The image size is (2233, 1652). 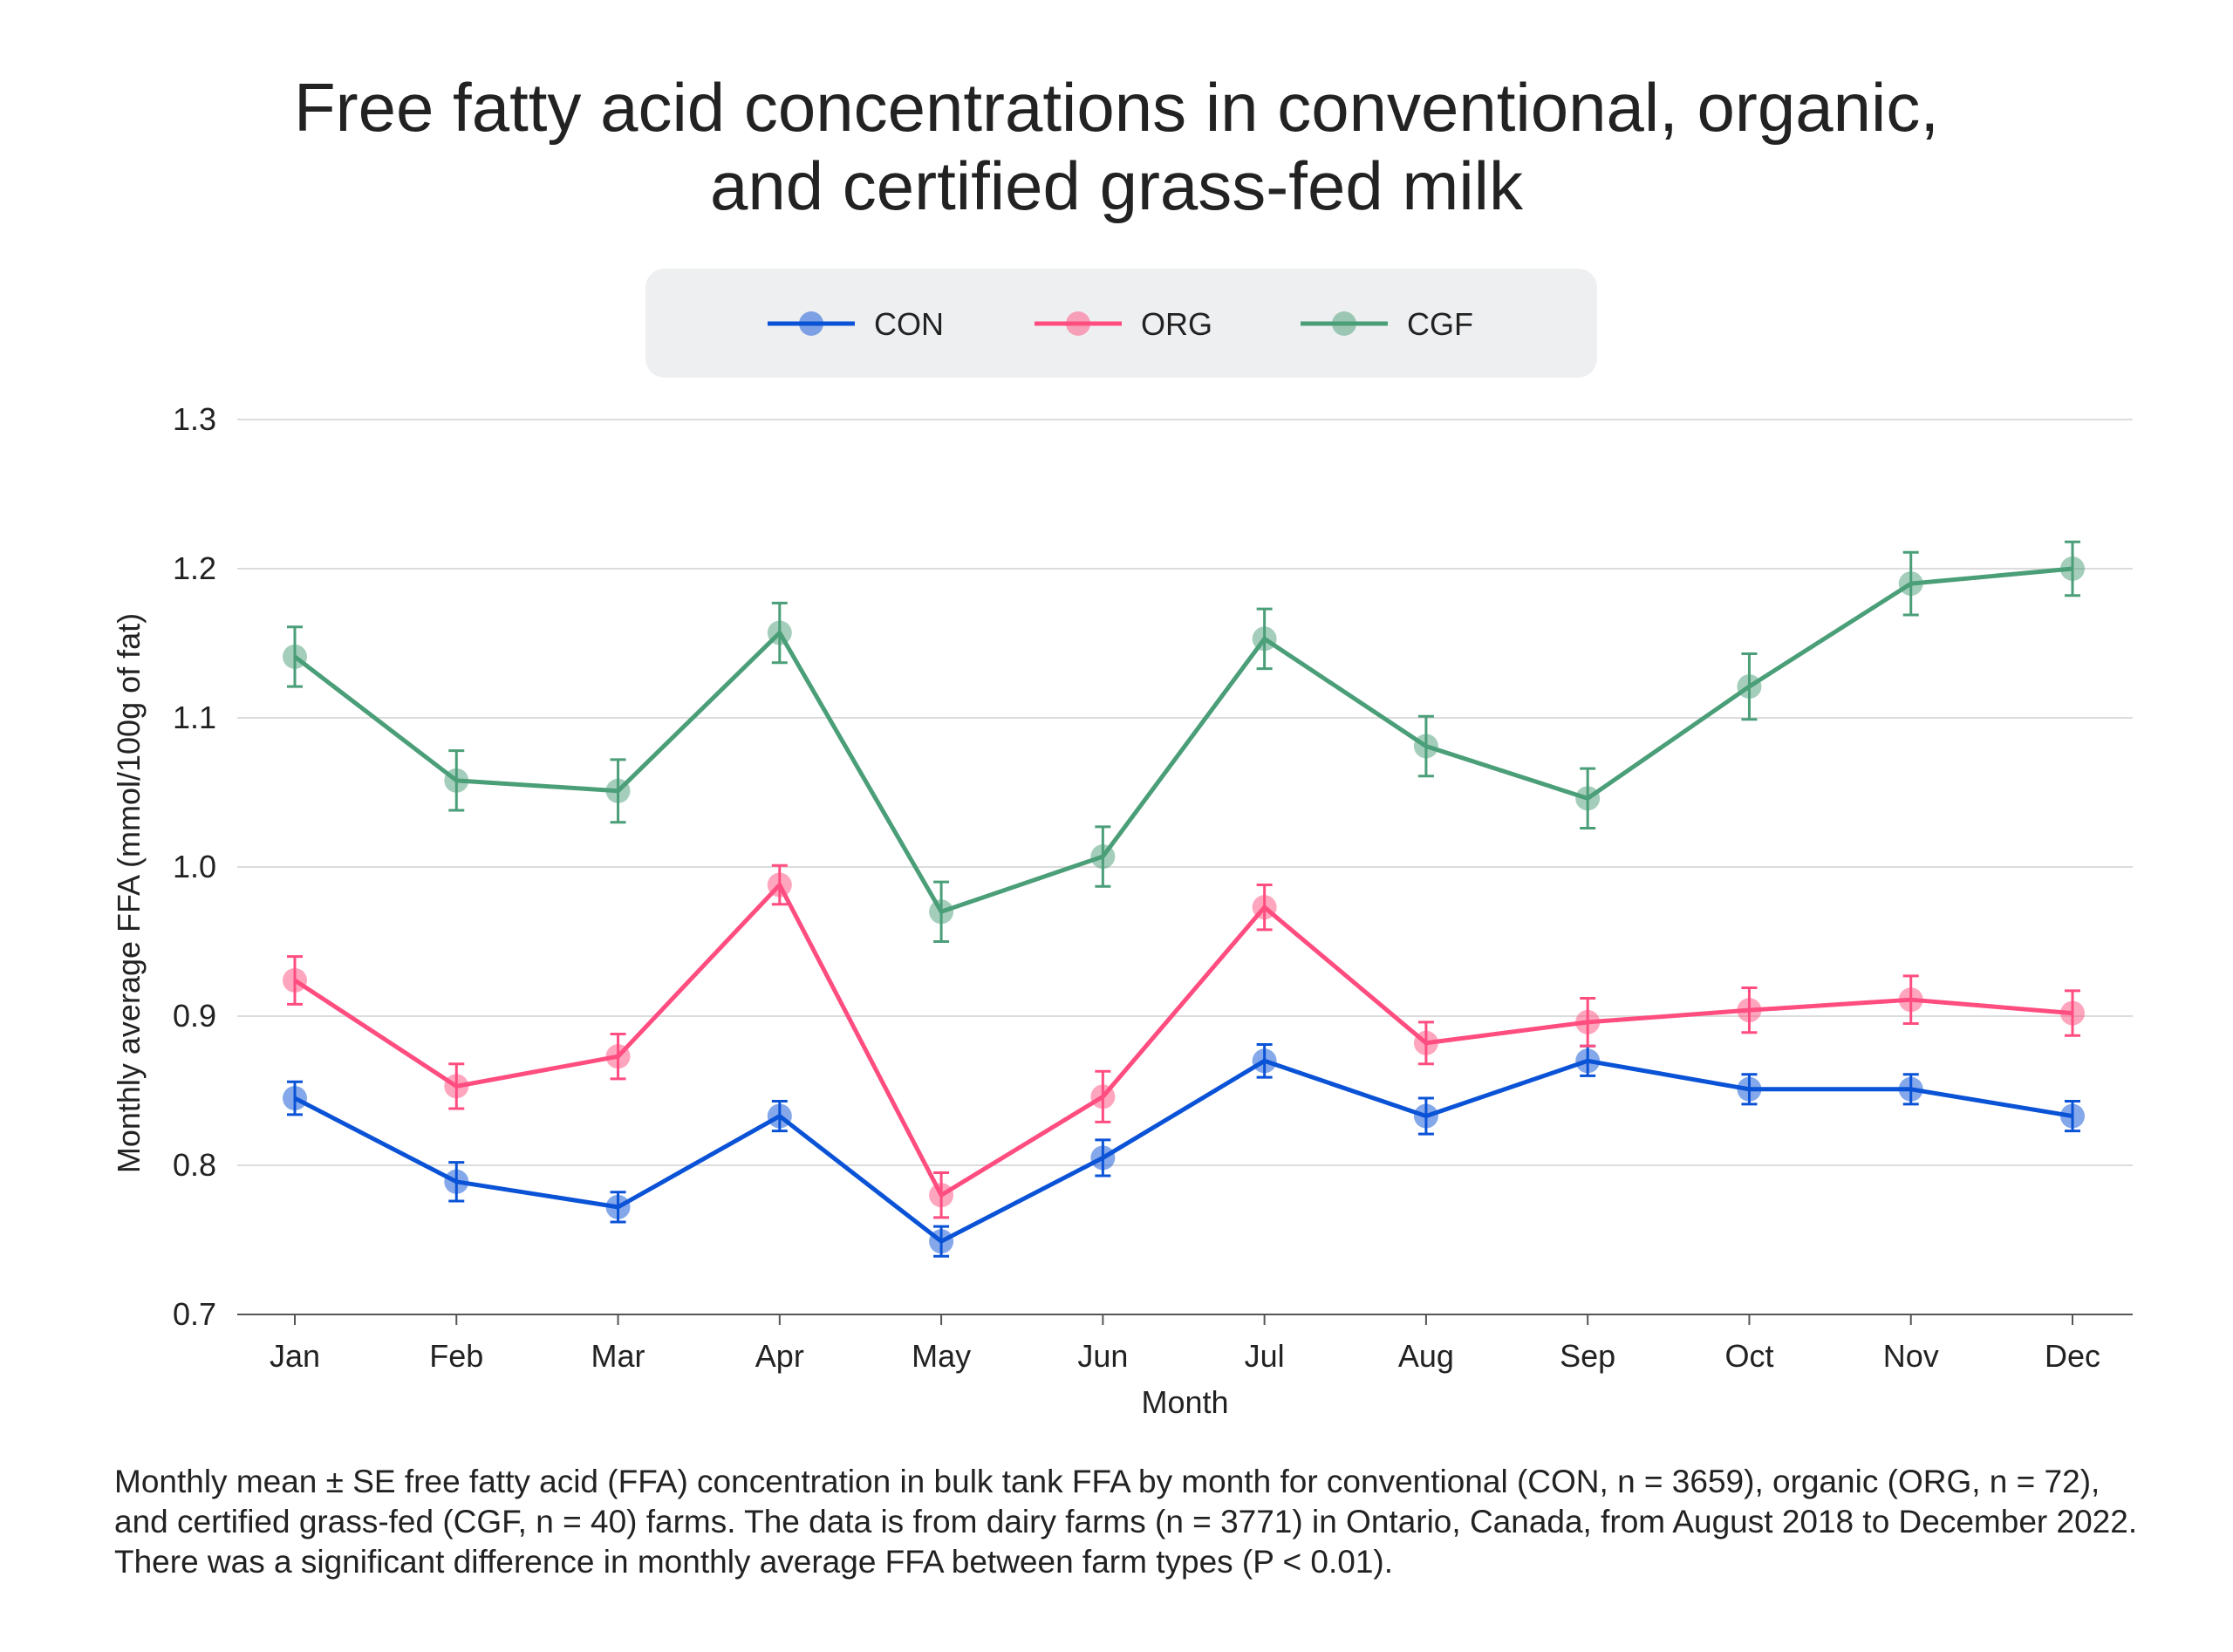 I want to click on y-tick-label: 0.8, so click(x=194, y=1165).